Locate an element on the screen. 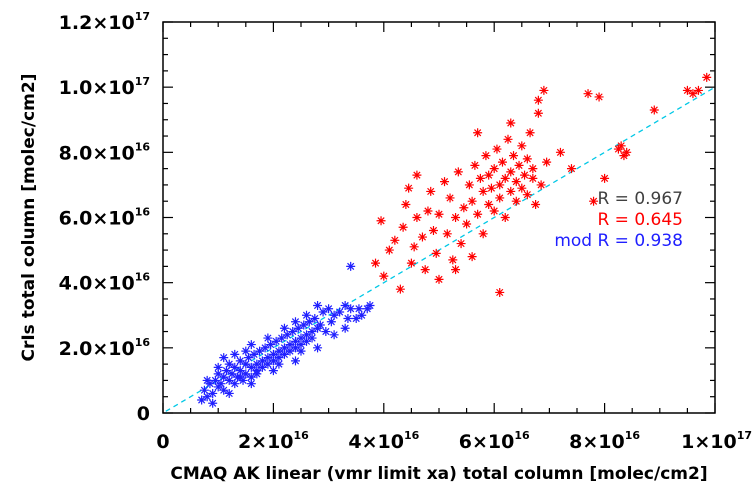  y-tick-label: 8.0×1016 is located at coordinates (105, 152).